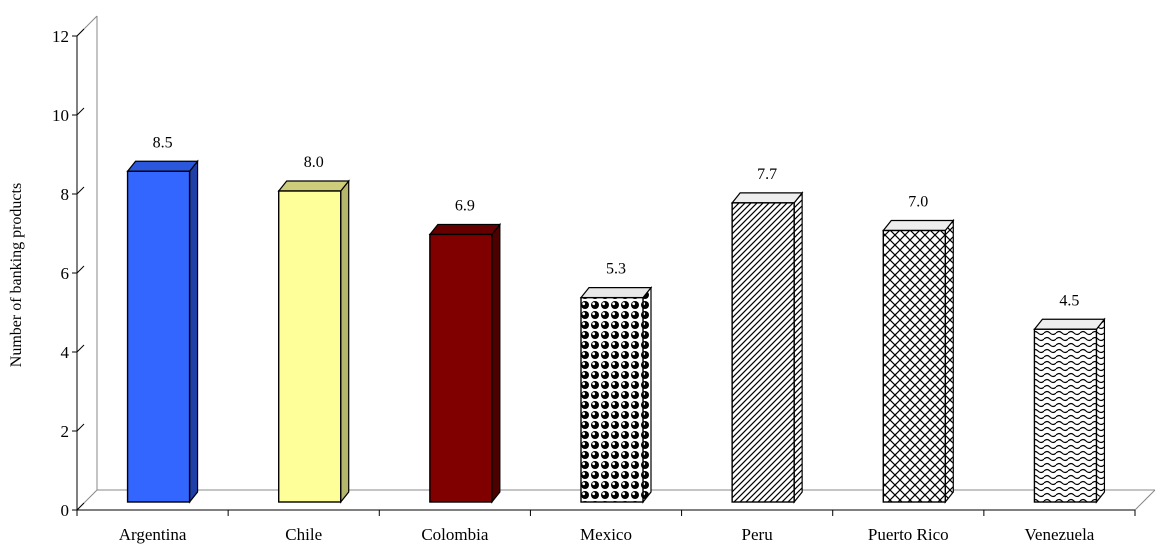 The height and width of the screenshot is (550, 1157). What do you see at coordinates (1060, 534) in the screenshot?
I see `category-label: Venezuela` at bounding box center [1060, 534].